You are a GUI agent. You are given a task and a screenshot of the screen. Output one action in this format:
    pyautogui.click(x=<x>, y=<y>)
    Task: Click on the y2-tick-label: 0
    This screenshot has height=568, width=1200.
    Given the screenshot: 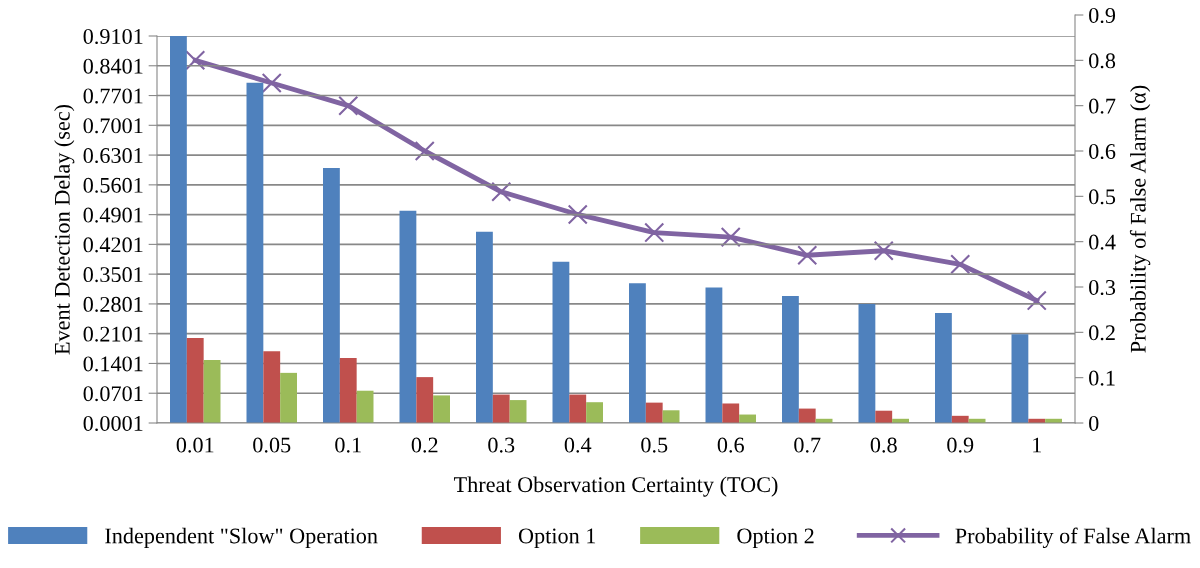 What is the action you would take?
    pyautogui.click(x=1094, y=423)
    